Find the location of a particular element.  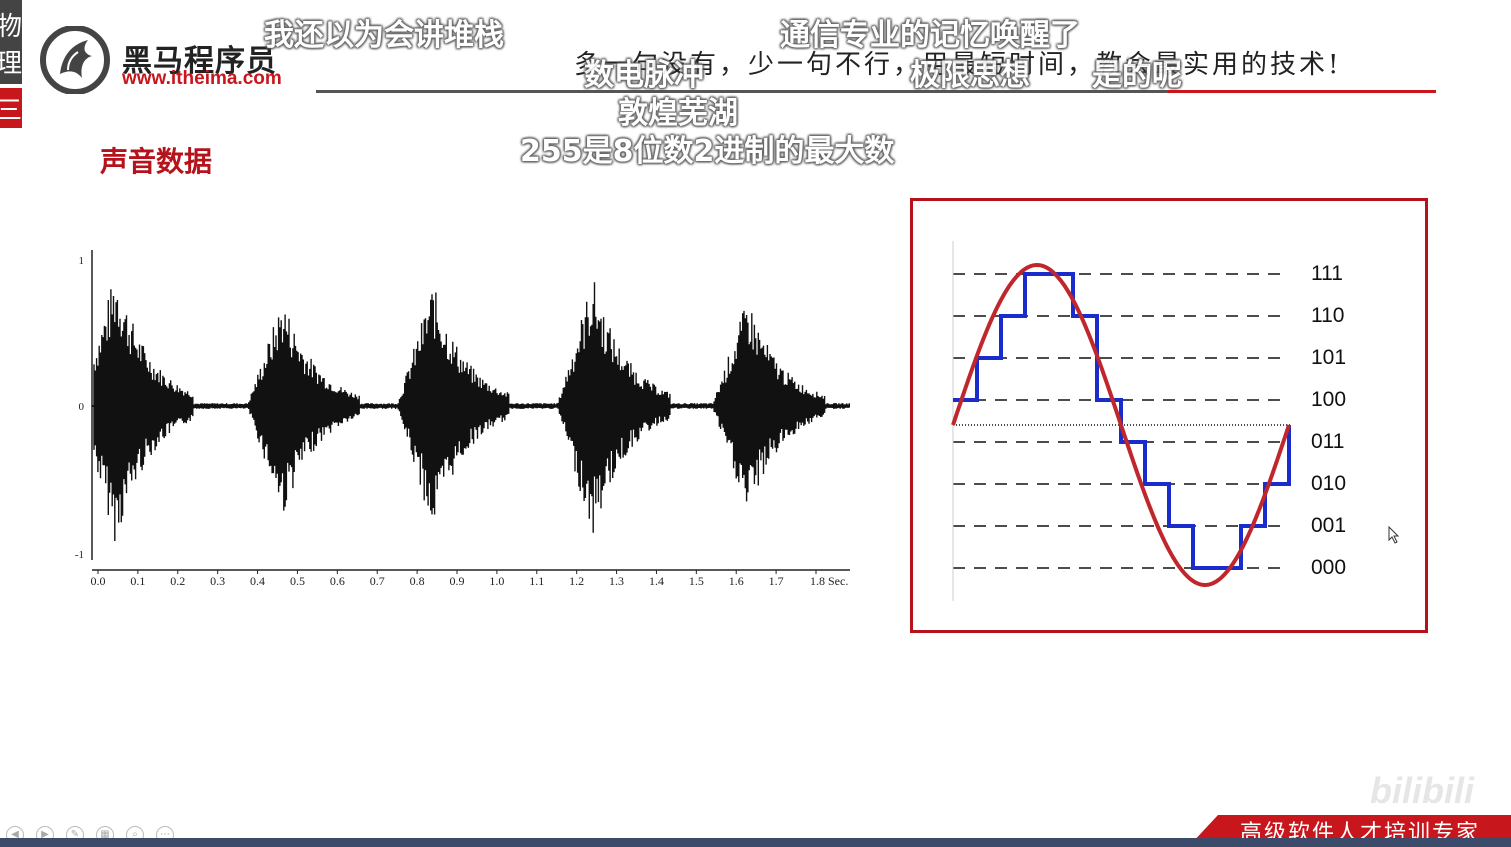

analog-sine-signal is located at coordinates (1121, 425).